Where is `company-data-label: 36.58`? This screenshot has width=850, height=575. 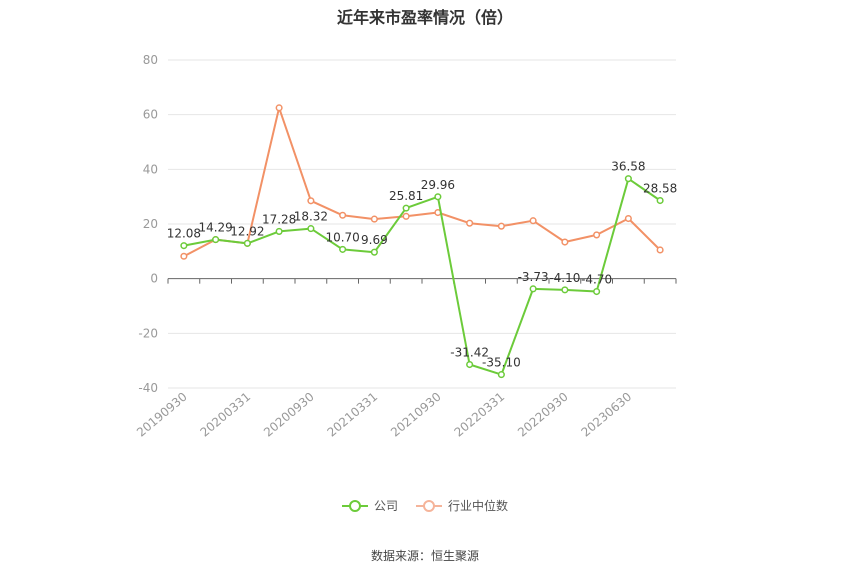 company-data-label: 36.58 is located at coordinates (628, 167).